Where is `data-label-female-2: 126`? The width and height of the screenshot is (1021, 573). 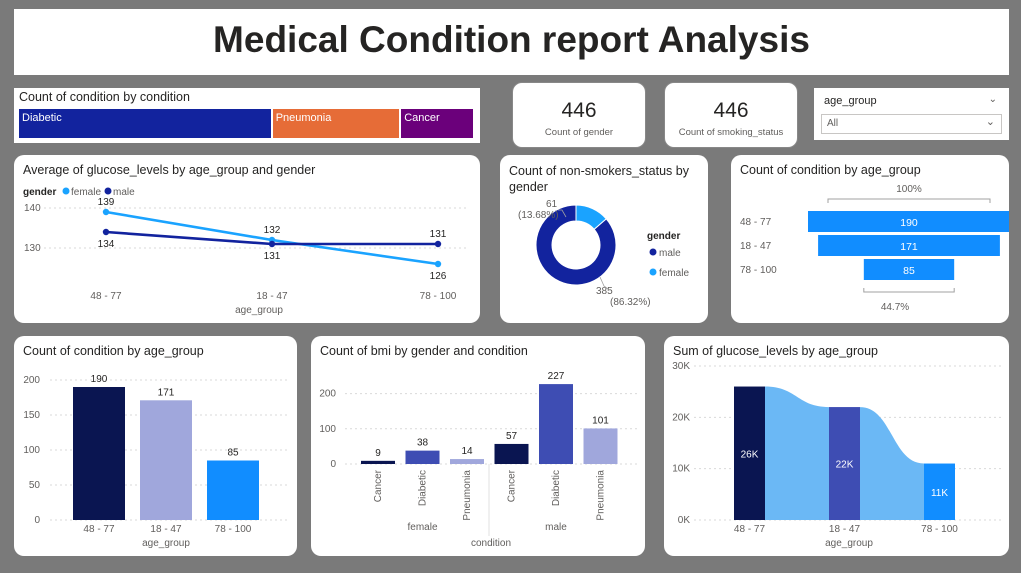
data-label-female-2: 126 is located at coordinates (438, 276).